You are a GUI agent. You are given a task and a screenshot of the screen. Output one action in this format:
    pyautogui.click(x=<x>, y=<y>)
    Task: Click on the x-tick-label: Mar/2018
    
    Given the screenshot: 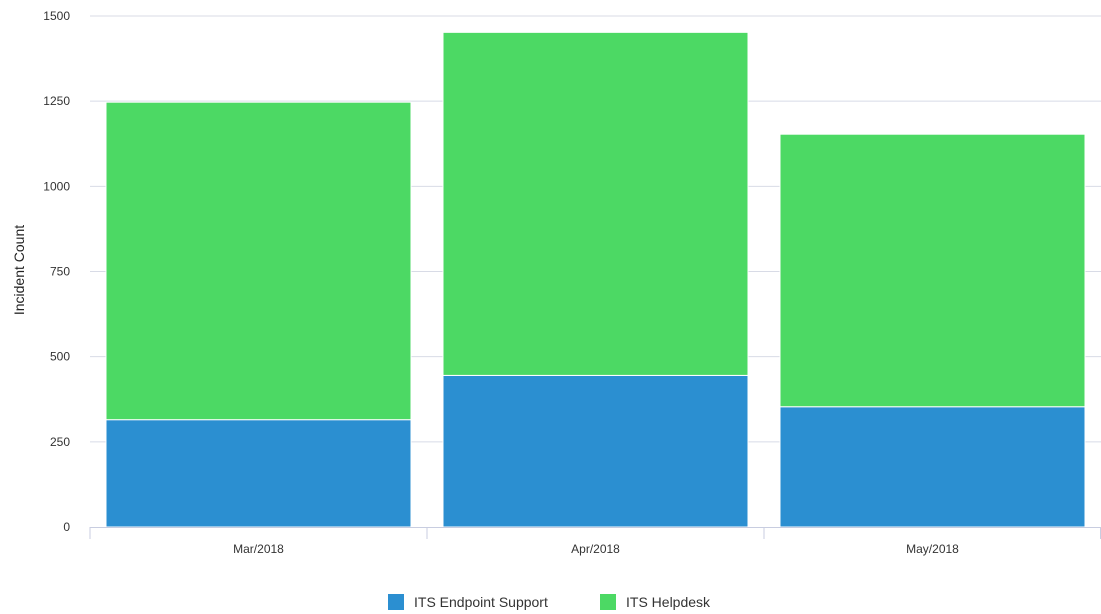 What is the action you would take?
    pyautogui.click(x=258, y=549)
    